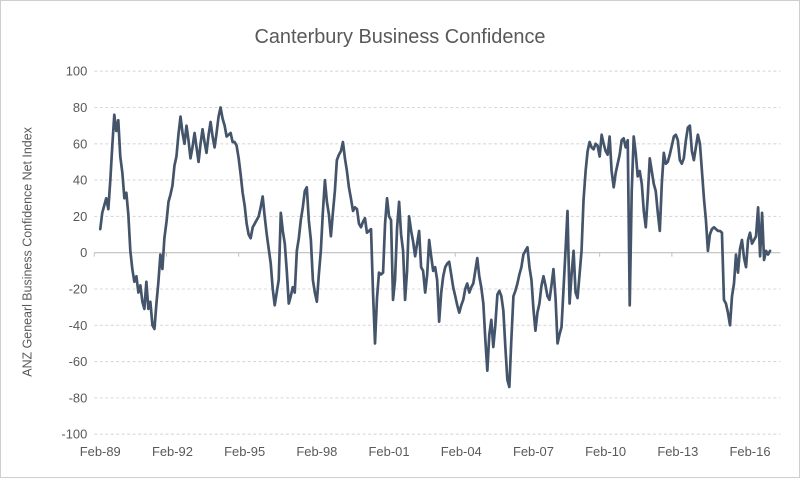 The height and width of the screenshot is (478, 800). Describe the element at coordinates (78, 361) in the screenshot. I see `y-tick-label: -60` at that location.